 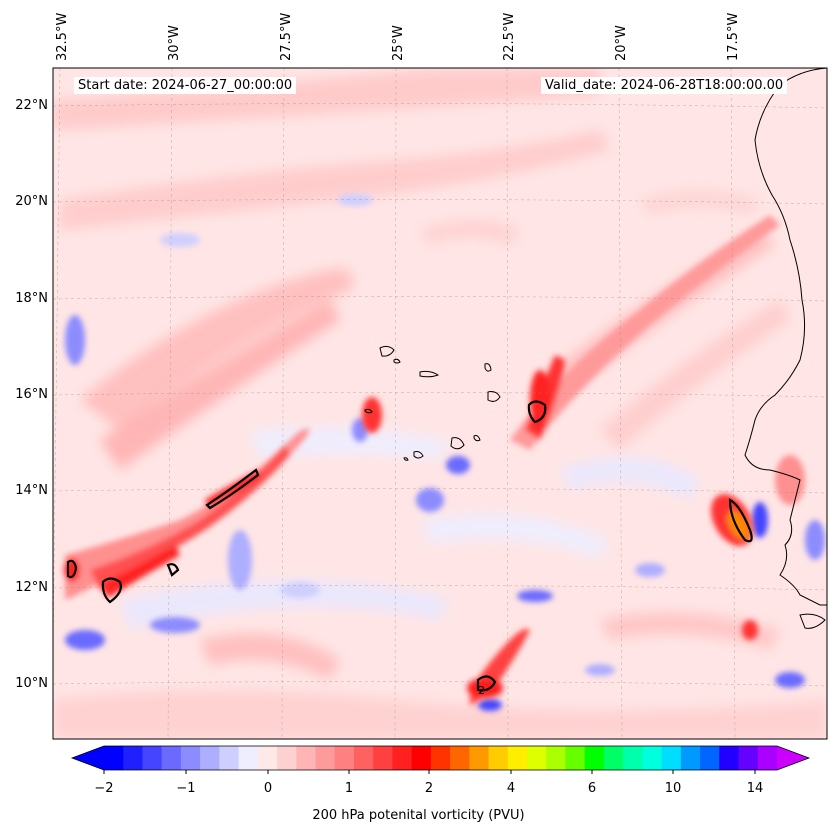 I want to click on colorbar-tick-label: 2, so click(x=429, y=788).